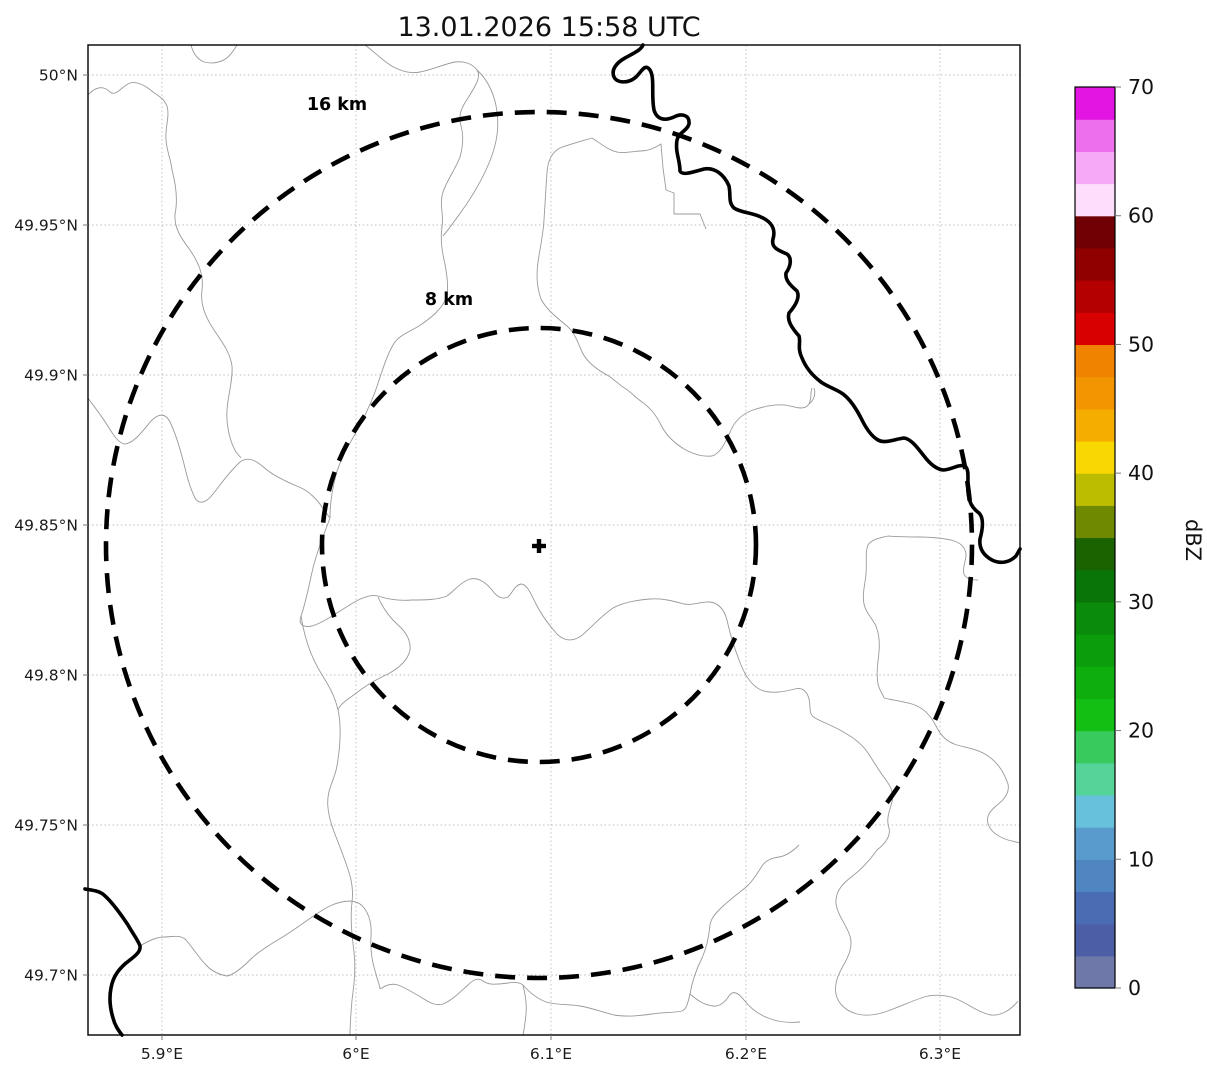  Describe the element at coordinates (1141, 602) in the screenshot. I see `colorbar-tick-label: 30` at that location.